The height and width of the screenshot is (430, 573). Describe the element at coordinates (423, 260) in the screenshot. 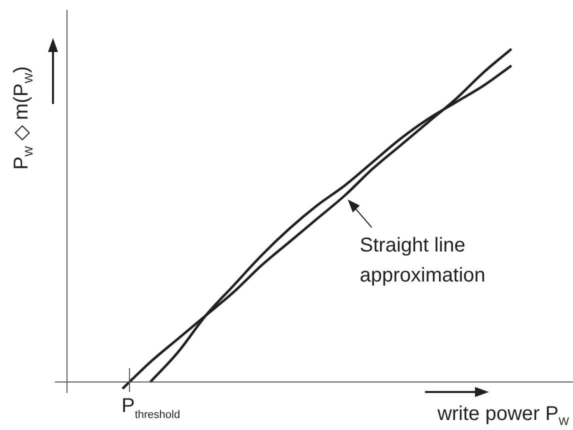

I see `annotation: Straight line approximation` at that location.